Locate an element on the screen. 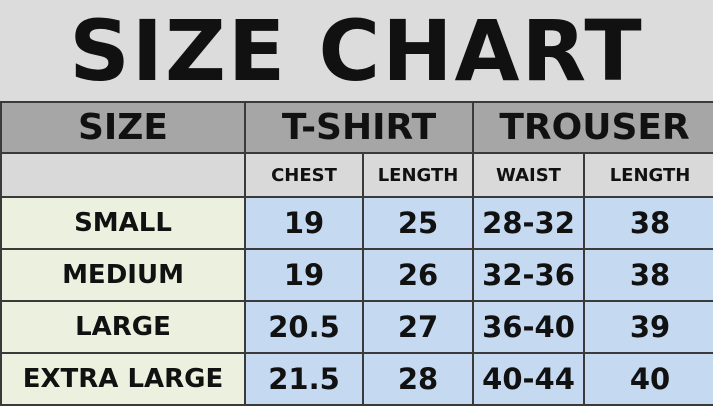  trouser-length-cell: 39 is located at coordinates (648, 327).